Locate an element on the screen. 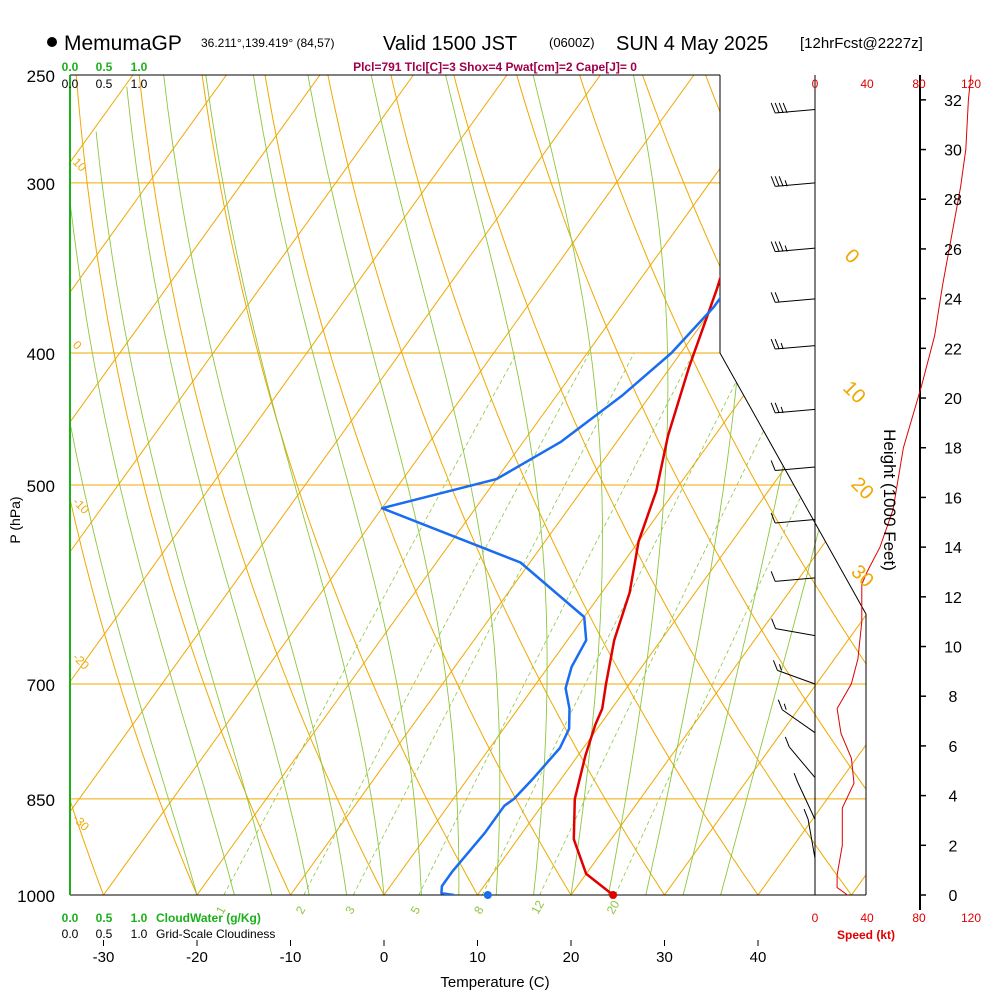 The height and width of the screenshot is (1000, 1000). height-tick-label: 20 is located at coordinates (953, 399).